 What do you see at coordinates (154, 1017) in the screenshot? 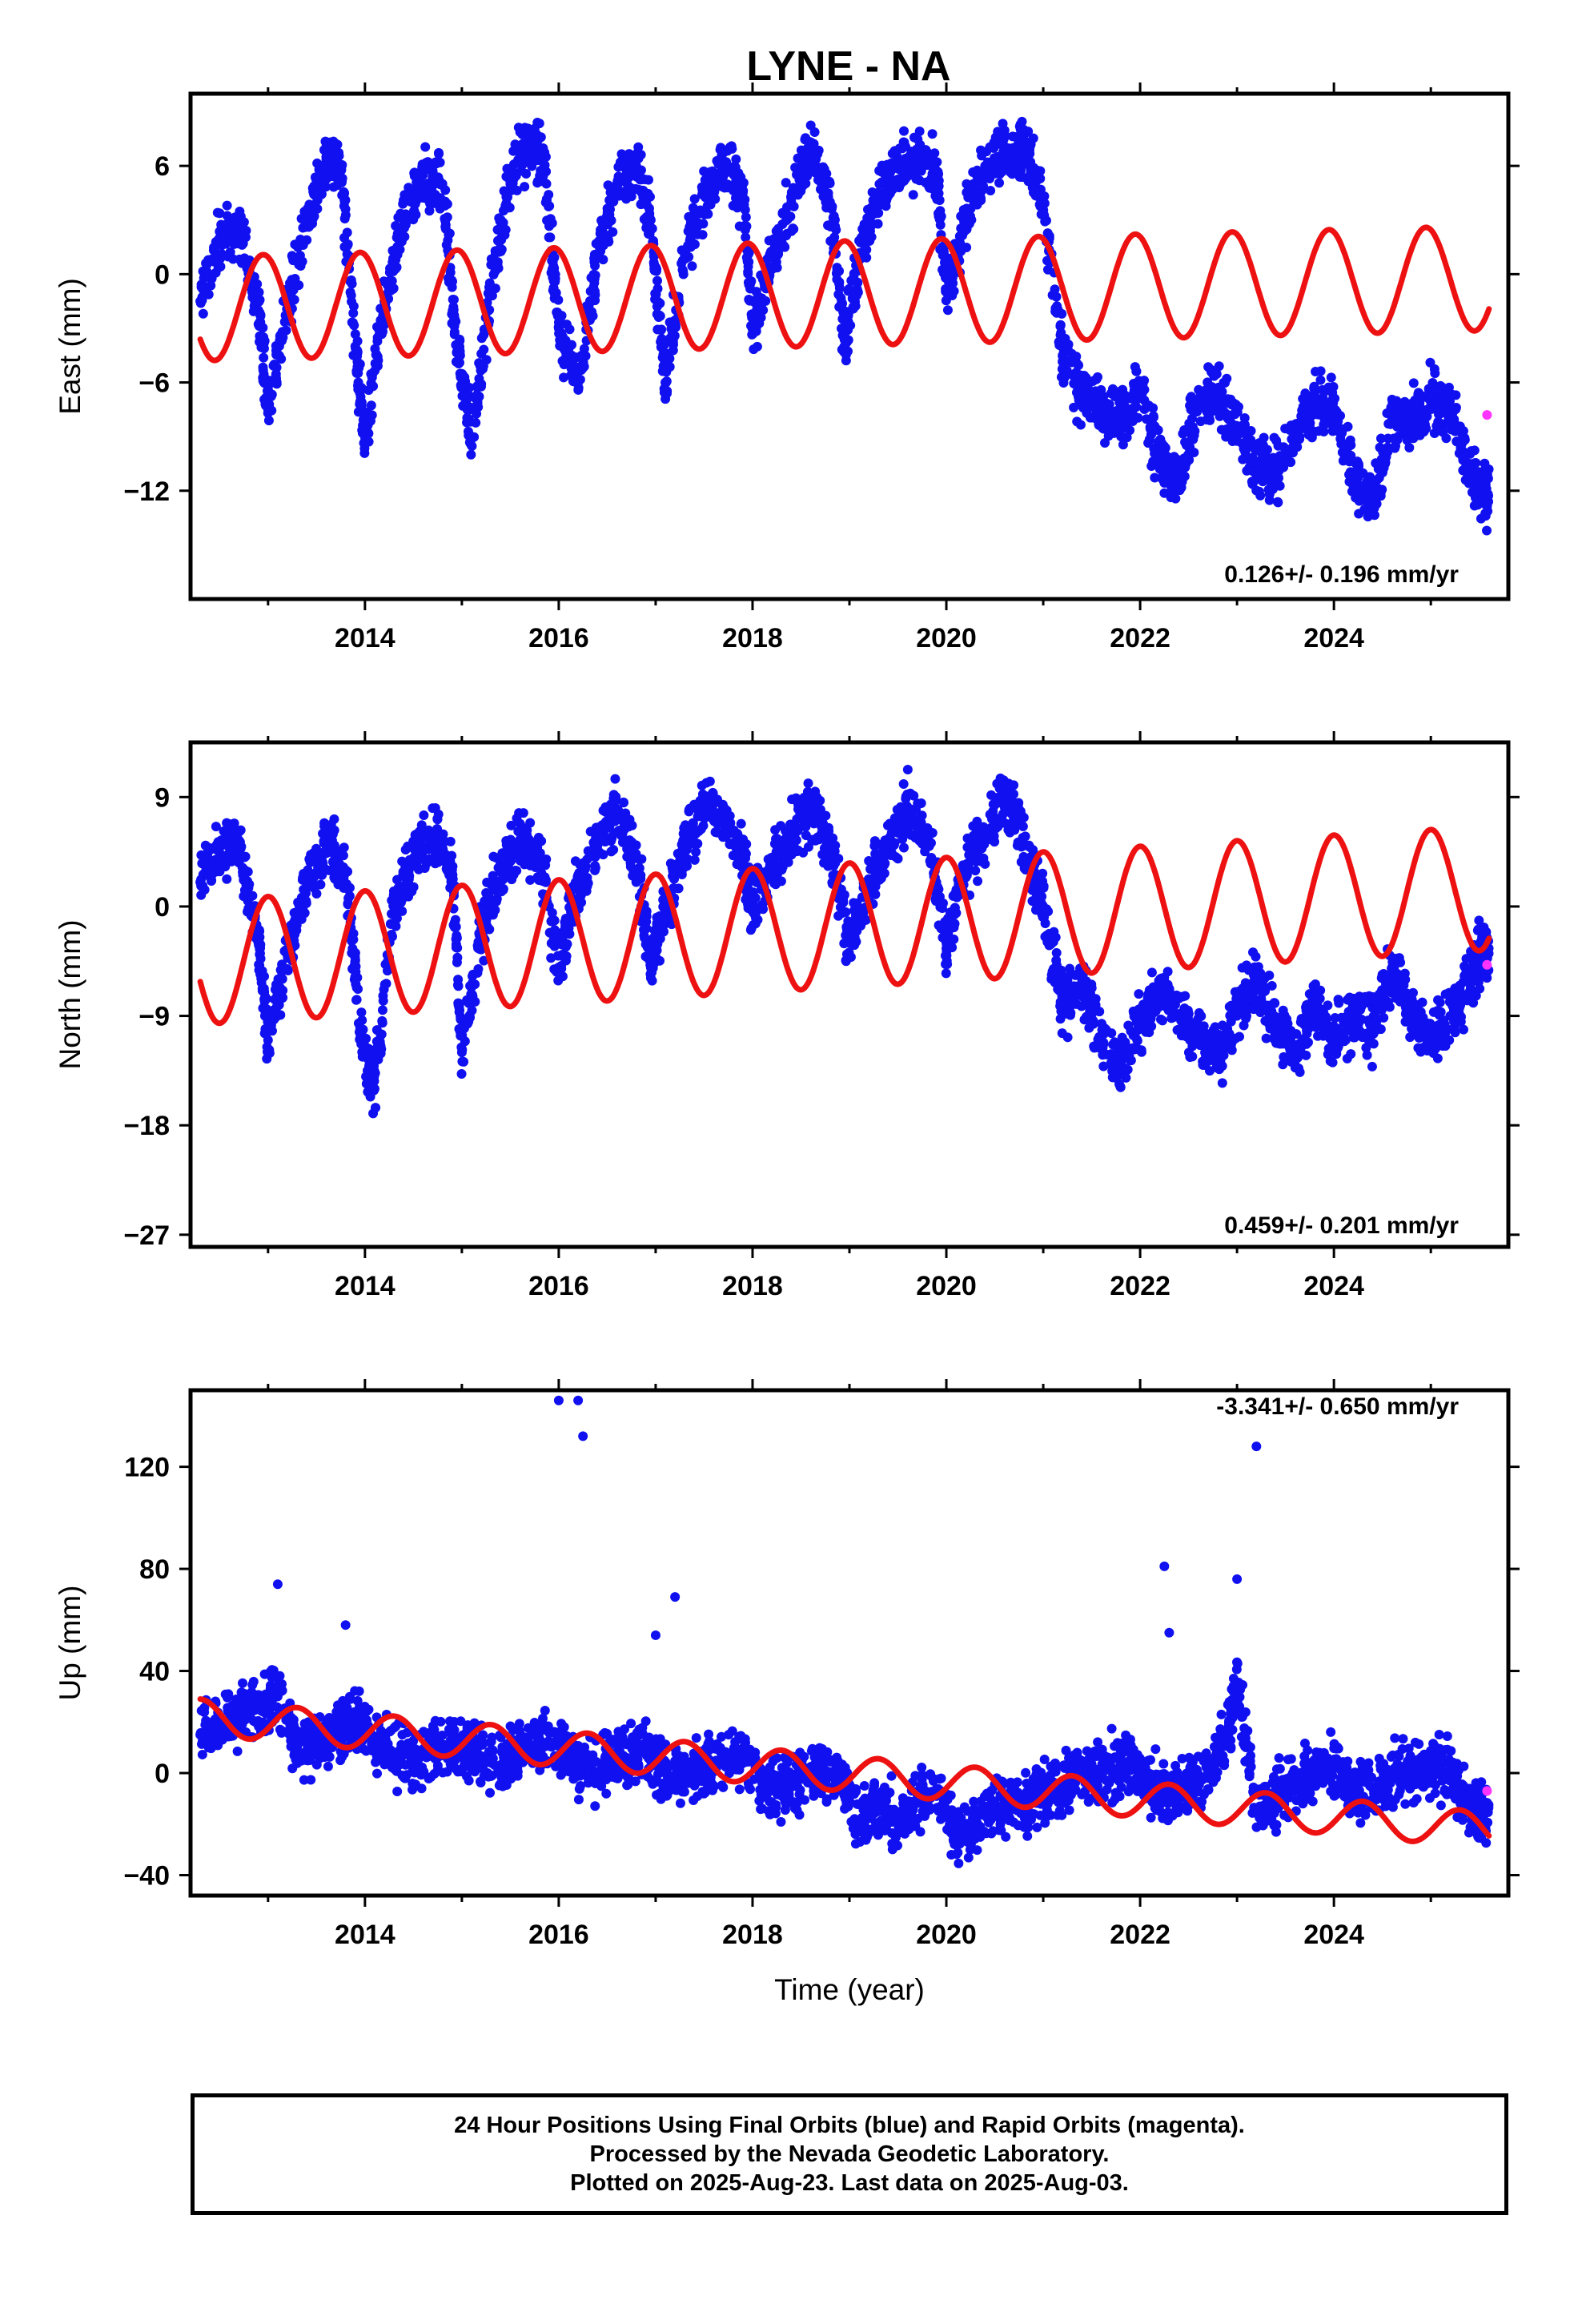
I see `north-y-tick-label: −9` at bounding box center [154, 1017].